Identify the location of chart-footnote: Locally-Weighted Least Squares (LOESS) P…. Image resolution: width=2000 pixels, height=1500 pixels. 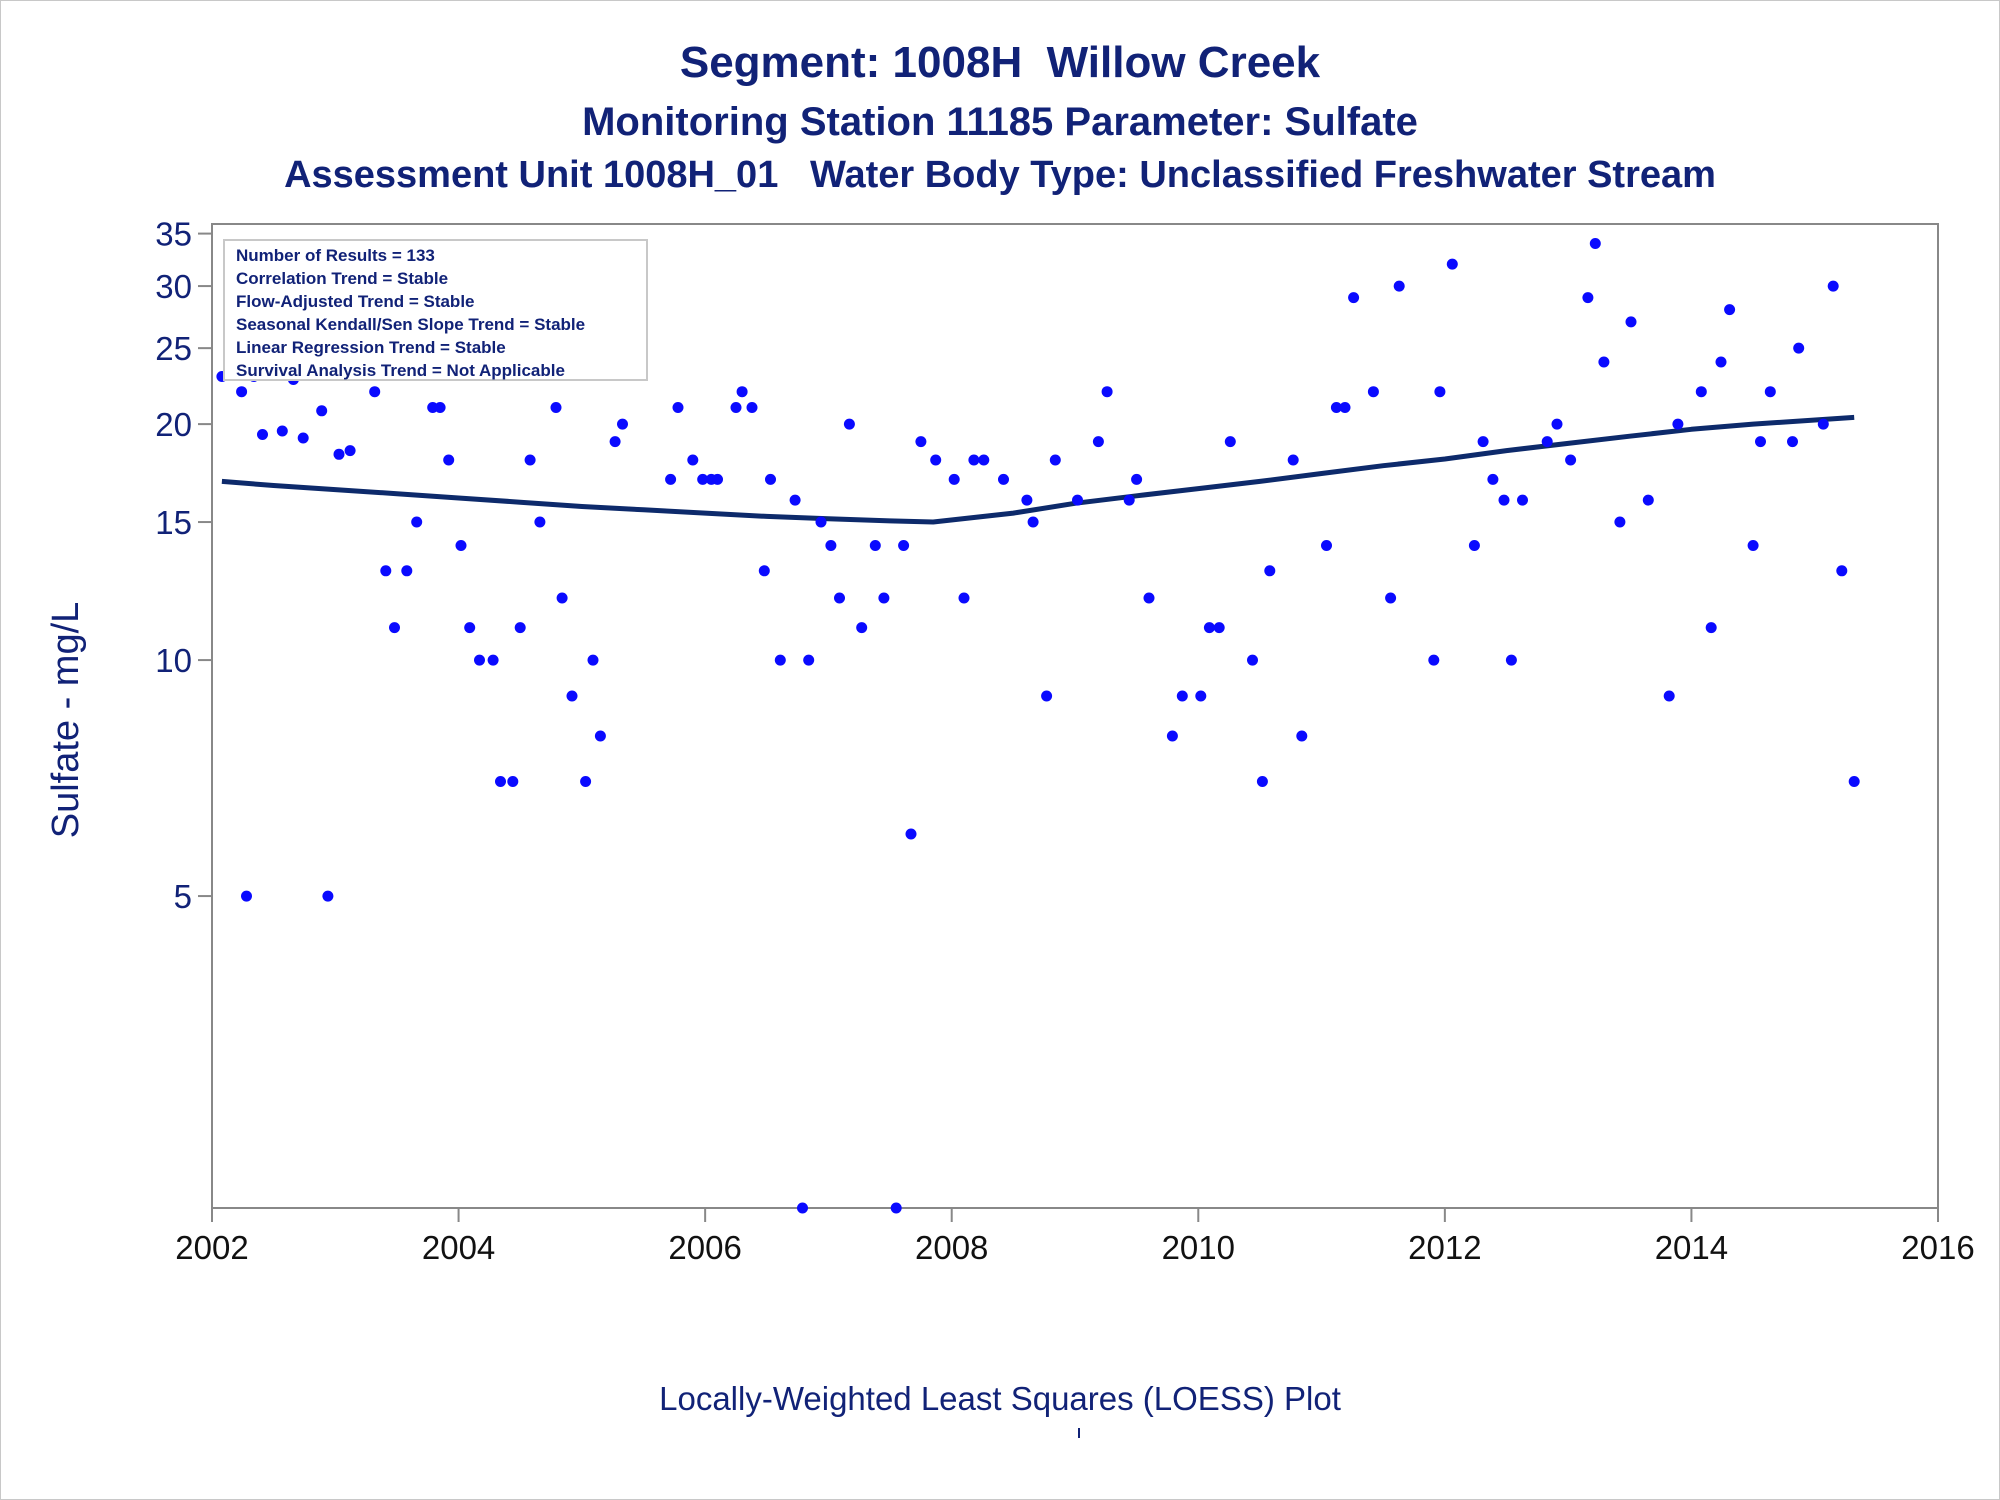
(1000, 1398).